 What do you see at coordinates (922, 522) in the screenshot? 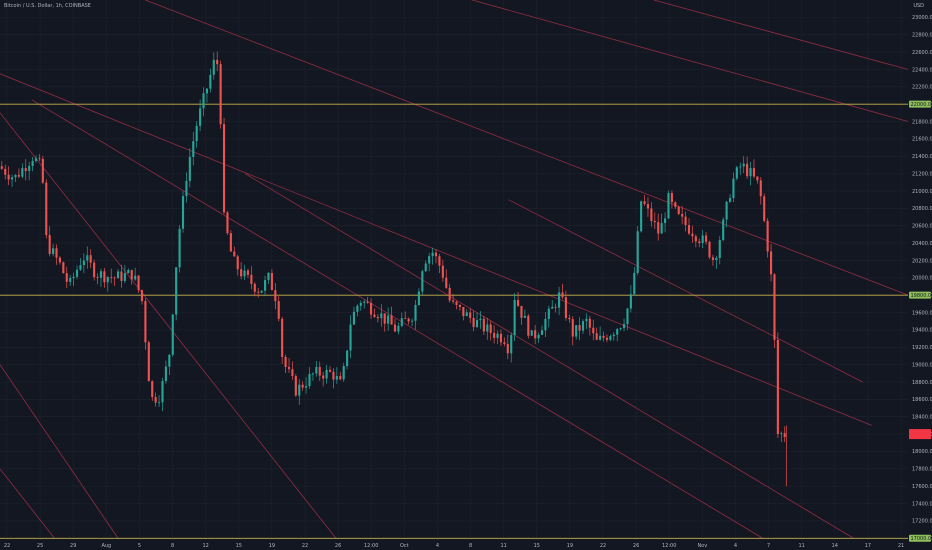
I see `y-tick-label: 17200.00` at bounding box center [922, 522].